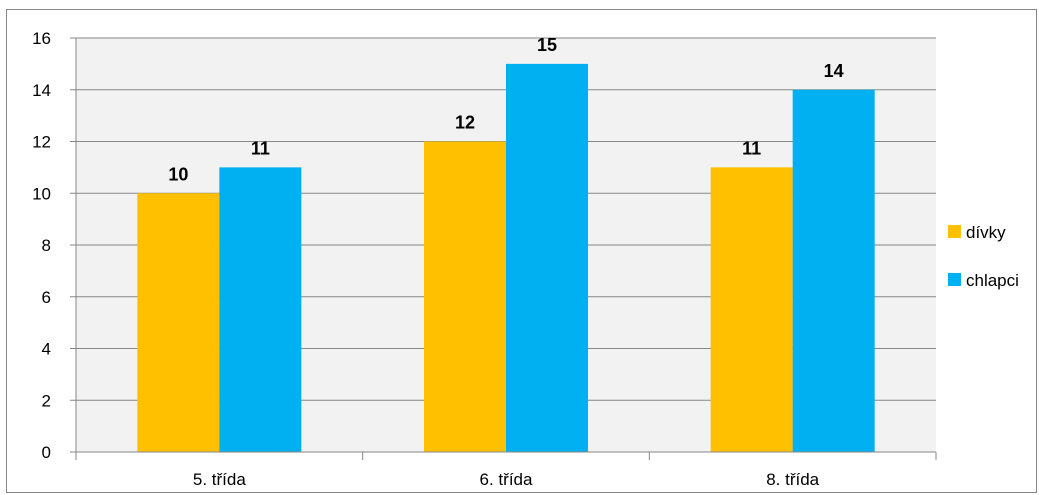 The image size is (1039, 495). Describe the element at coordinates (792, 479) in the screenshot. I see `x-tick-label: 8. třída` at that location.